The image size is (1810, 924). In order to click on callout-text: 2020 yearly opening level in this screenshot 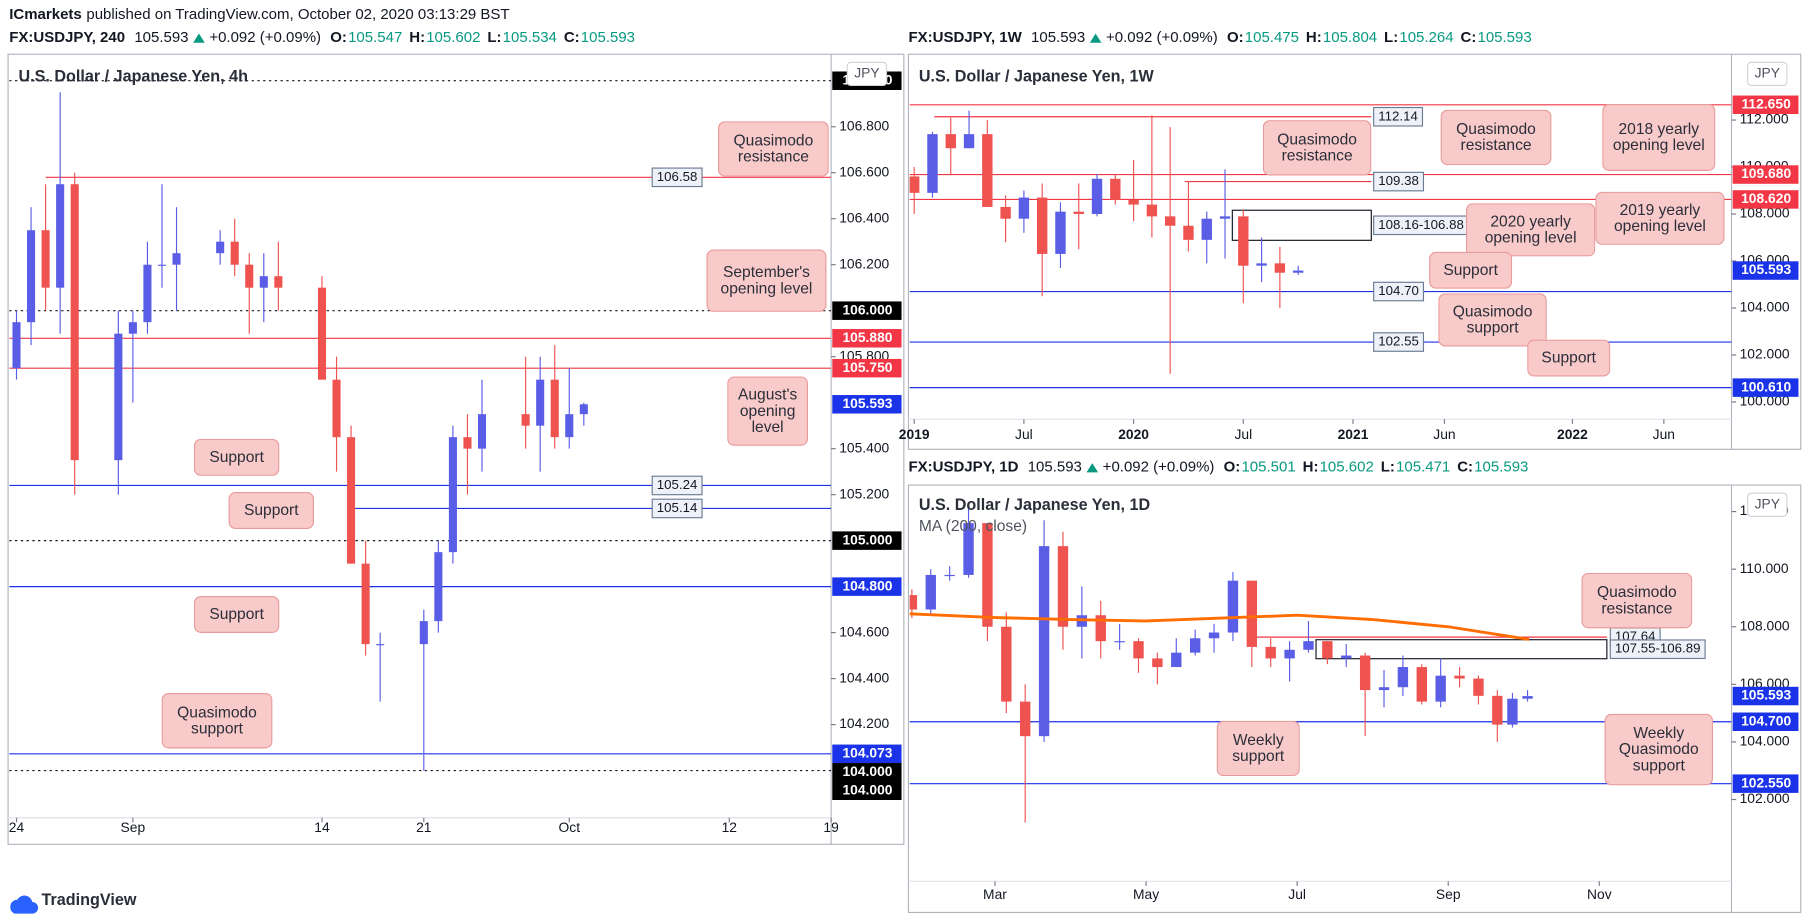, I will do `click(1531, 230)`.